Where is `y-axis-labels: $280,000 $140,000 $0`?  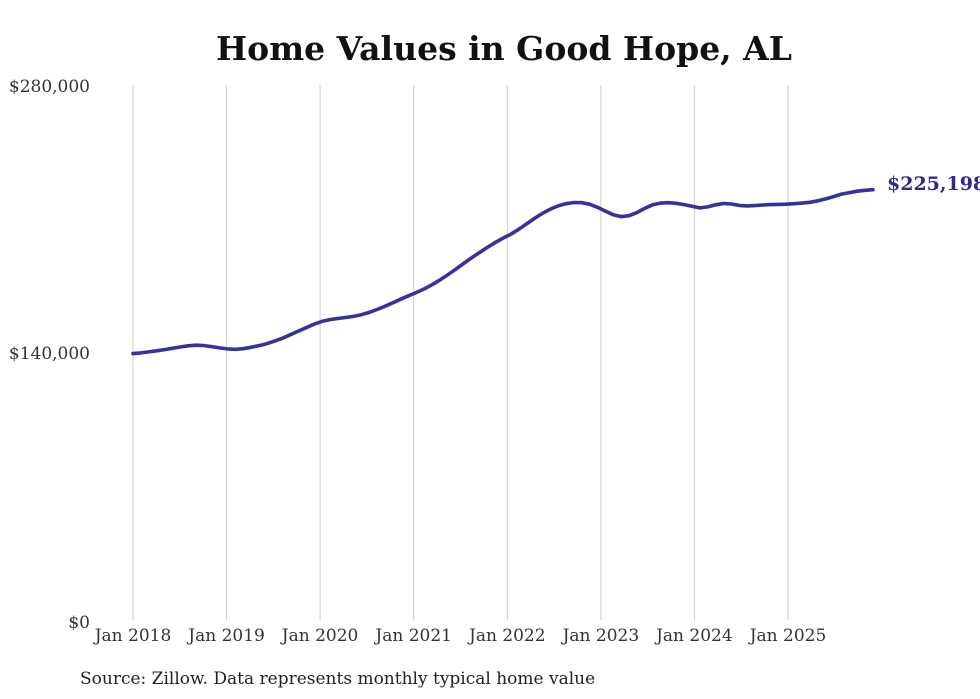
y-axis-labels: $280,000 $140,000 $0 is located at coordinates (49, 355).